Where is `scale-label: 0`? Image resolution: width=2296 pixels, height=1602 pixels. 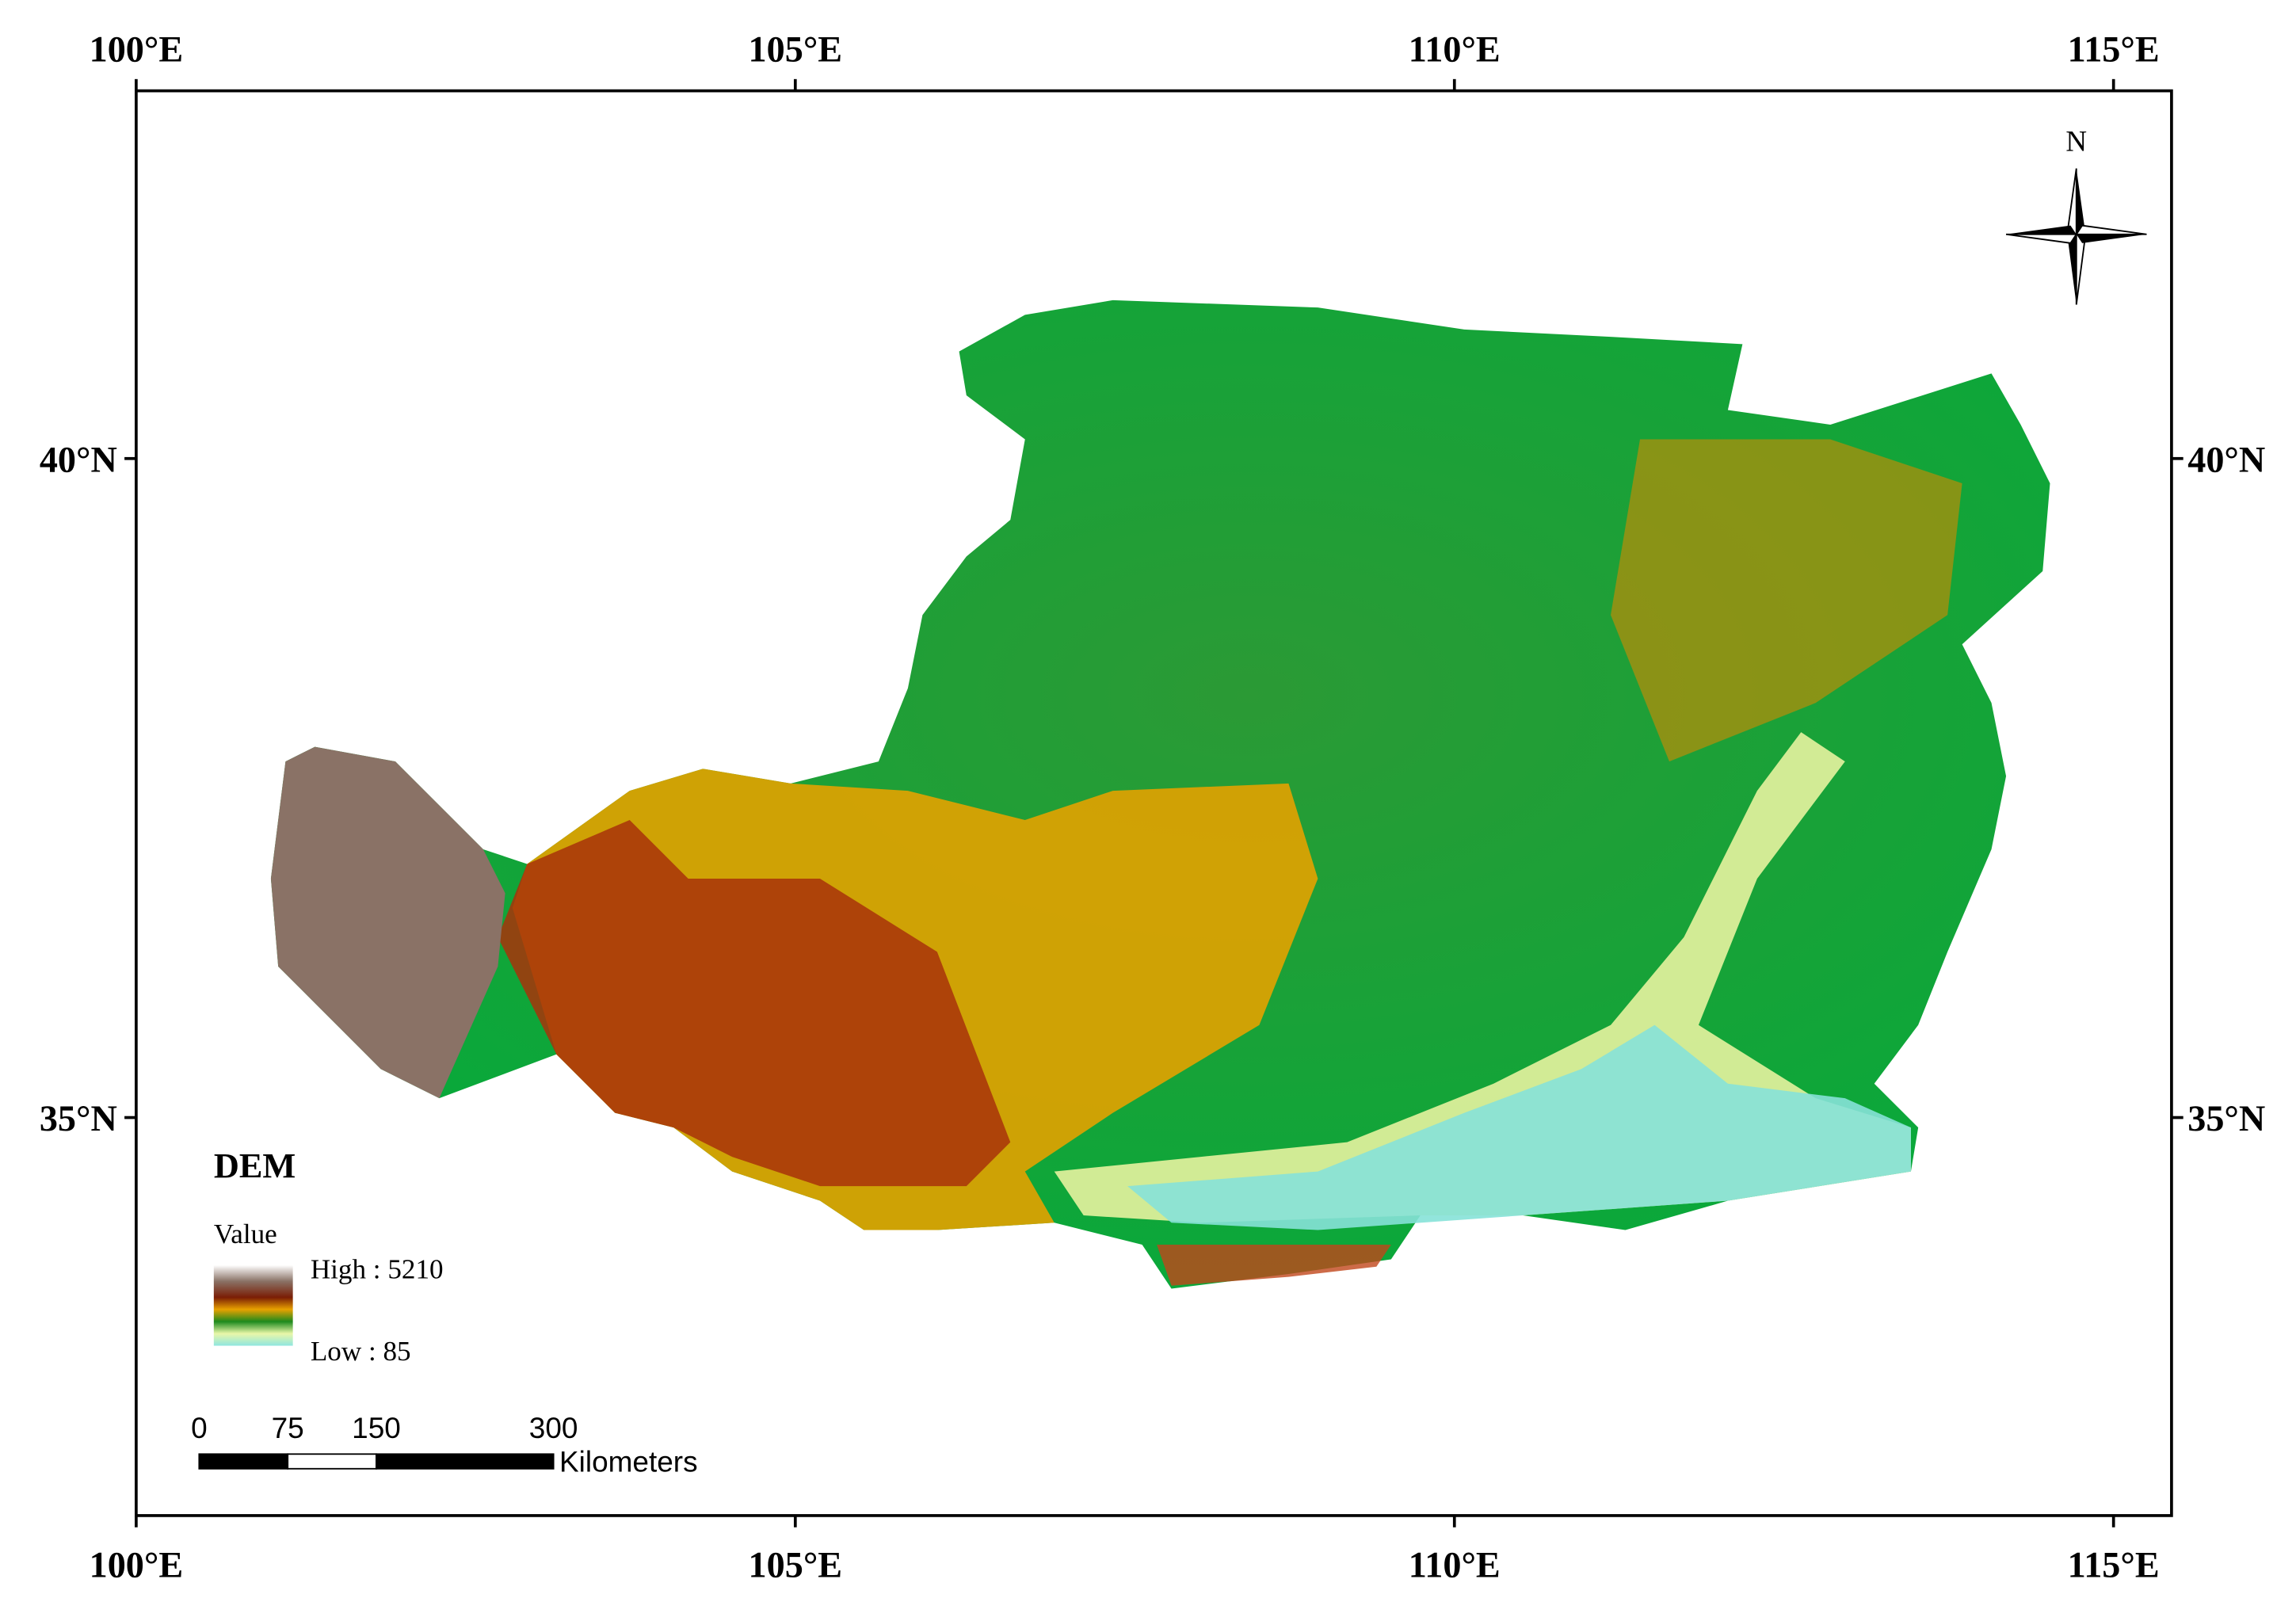
scale-label: 0 is located at coordinates (199, 1428).